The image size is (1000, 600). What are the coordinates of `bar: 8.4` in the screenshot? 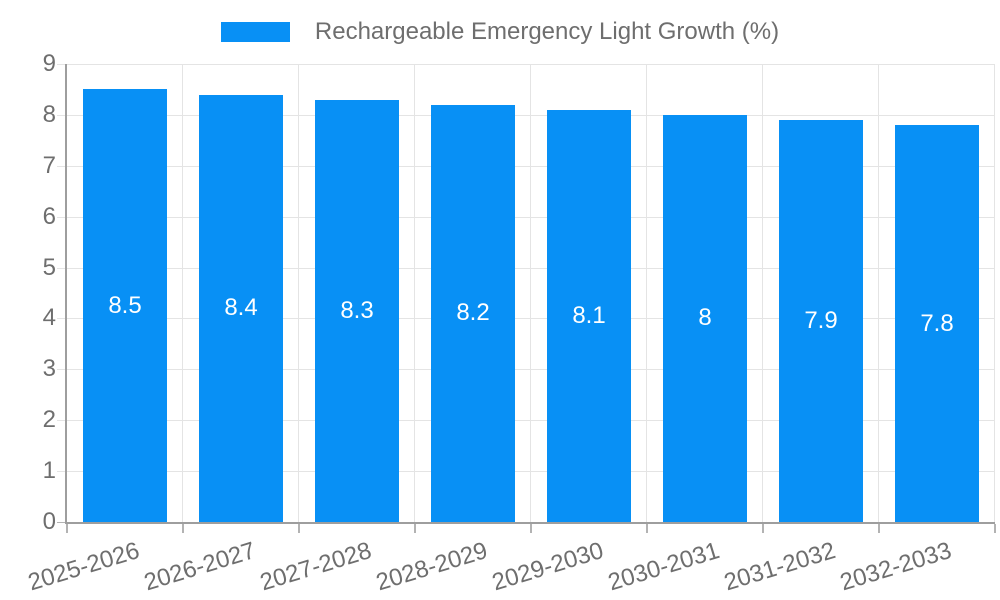 It's located at (241, 308).